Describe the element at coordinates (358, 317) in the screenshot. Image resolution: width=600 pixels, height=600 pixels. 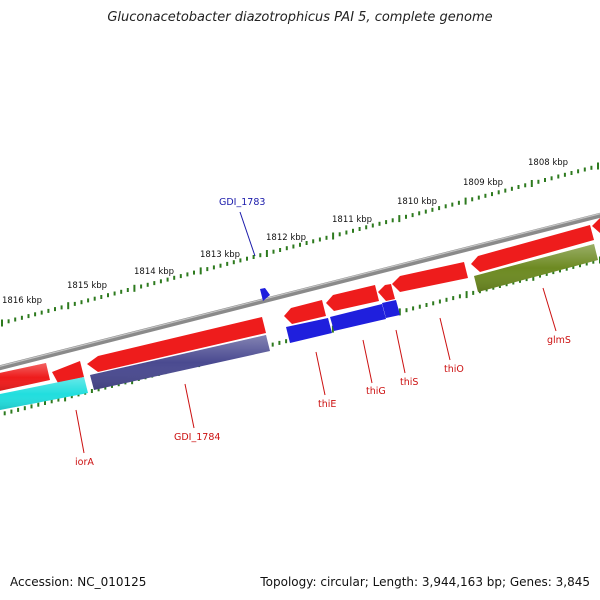
I see `feature-thig` at that location.